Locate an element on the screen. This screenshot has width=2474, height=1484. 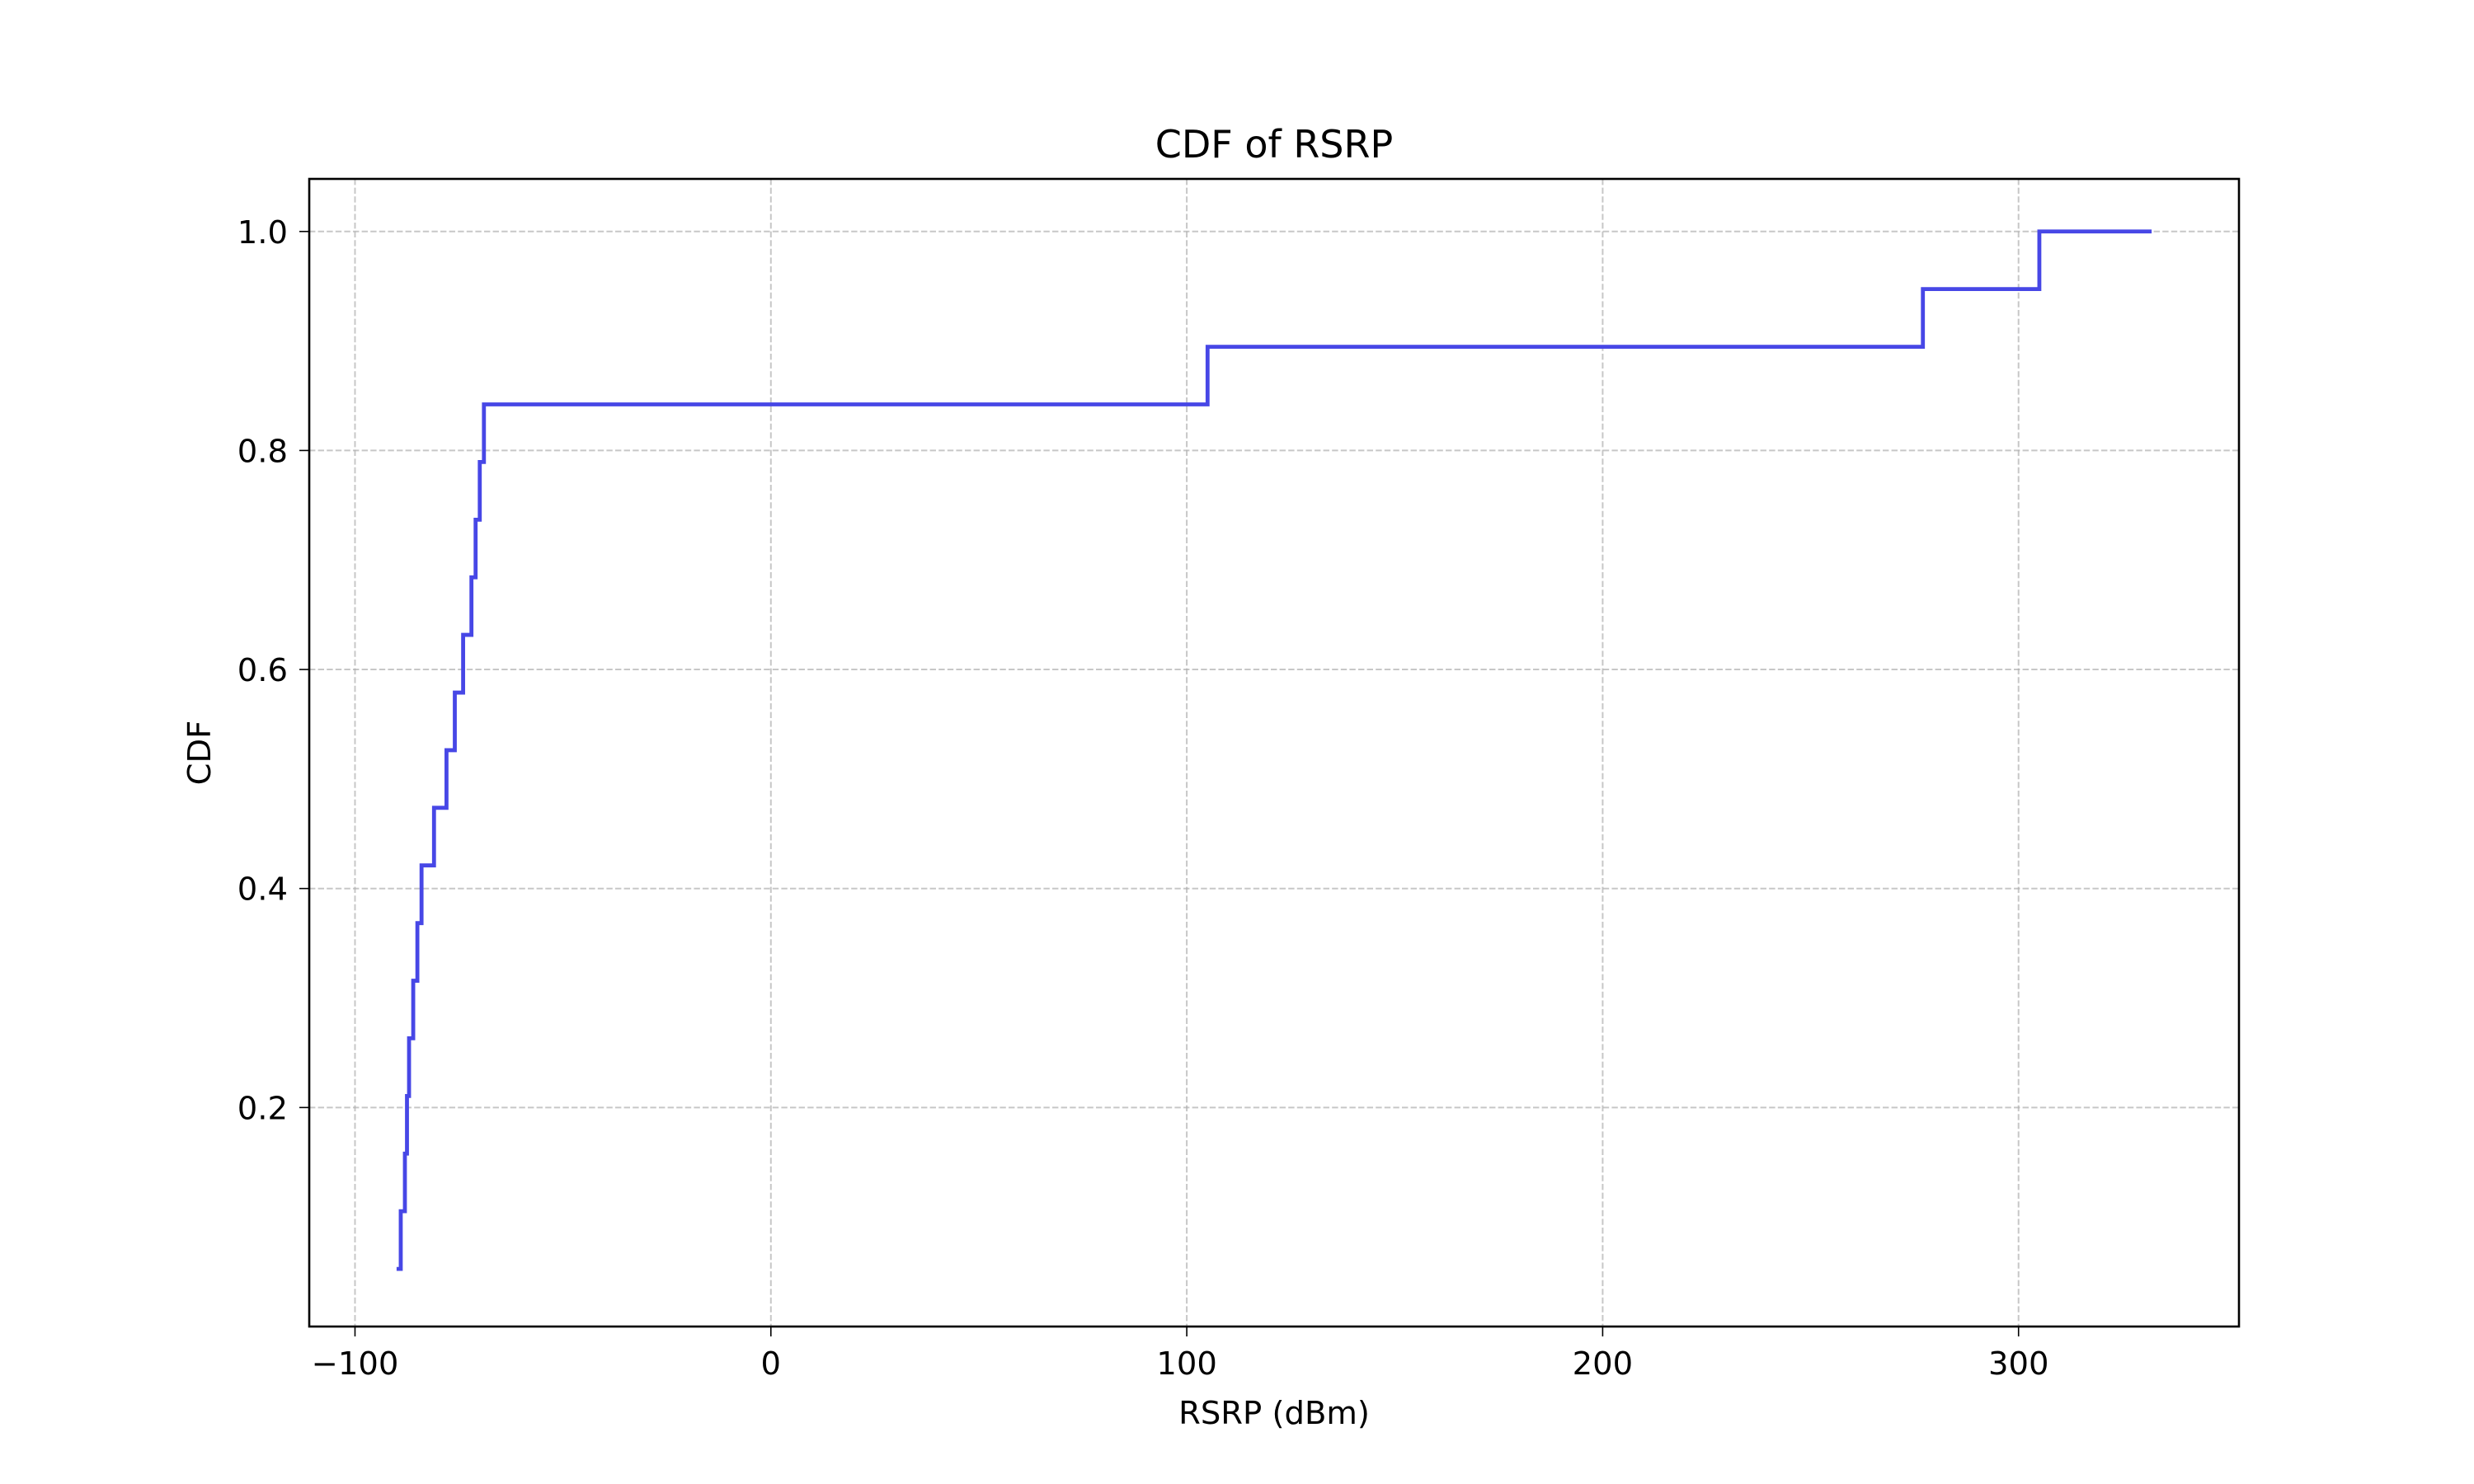
x-tick-label: 300 is located at coordinates (2018, 1364).